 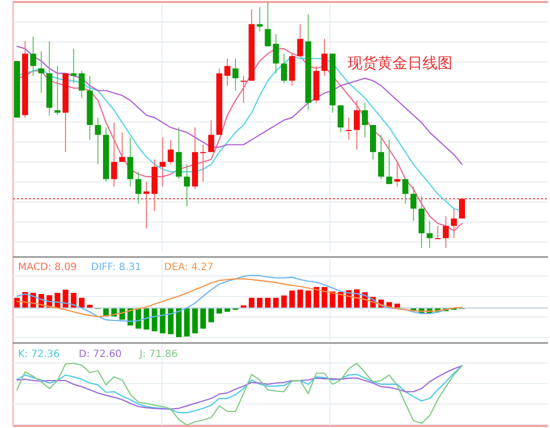 I want to click on series-label: MACD: 8.09, so click(x=47, y=267).